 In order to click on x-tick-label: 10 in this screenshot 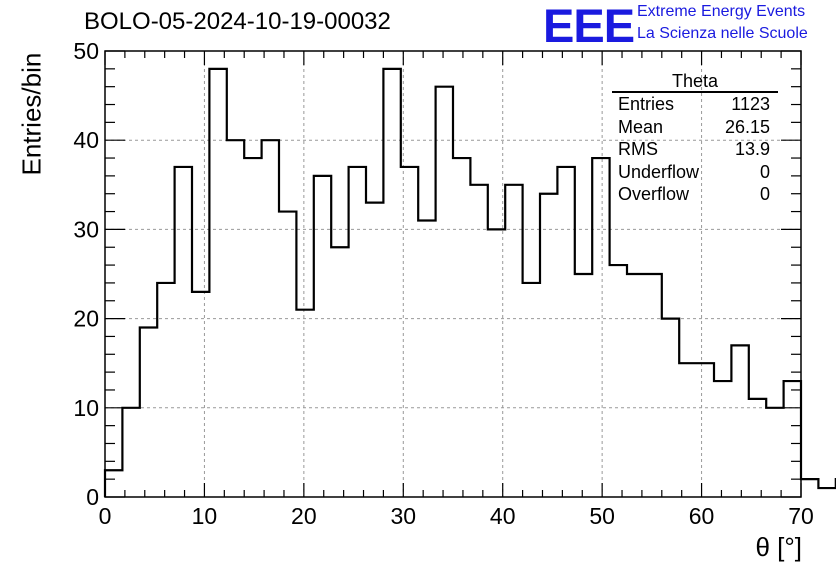, I will do `click(205, 516)`.